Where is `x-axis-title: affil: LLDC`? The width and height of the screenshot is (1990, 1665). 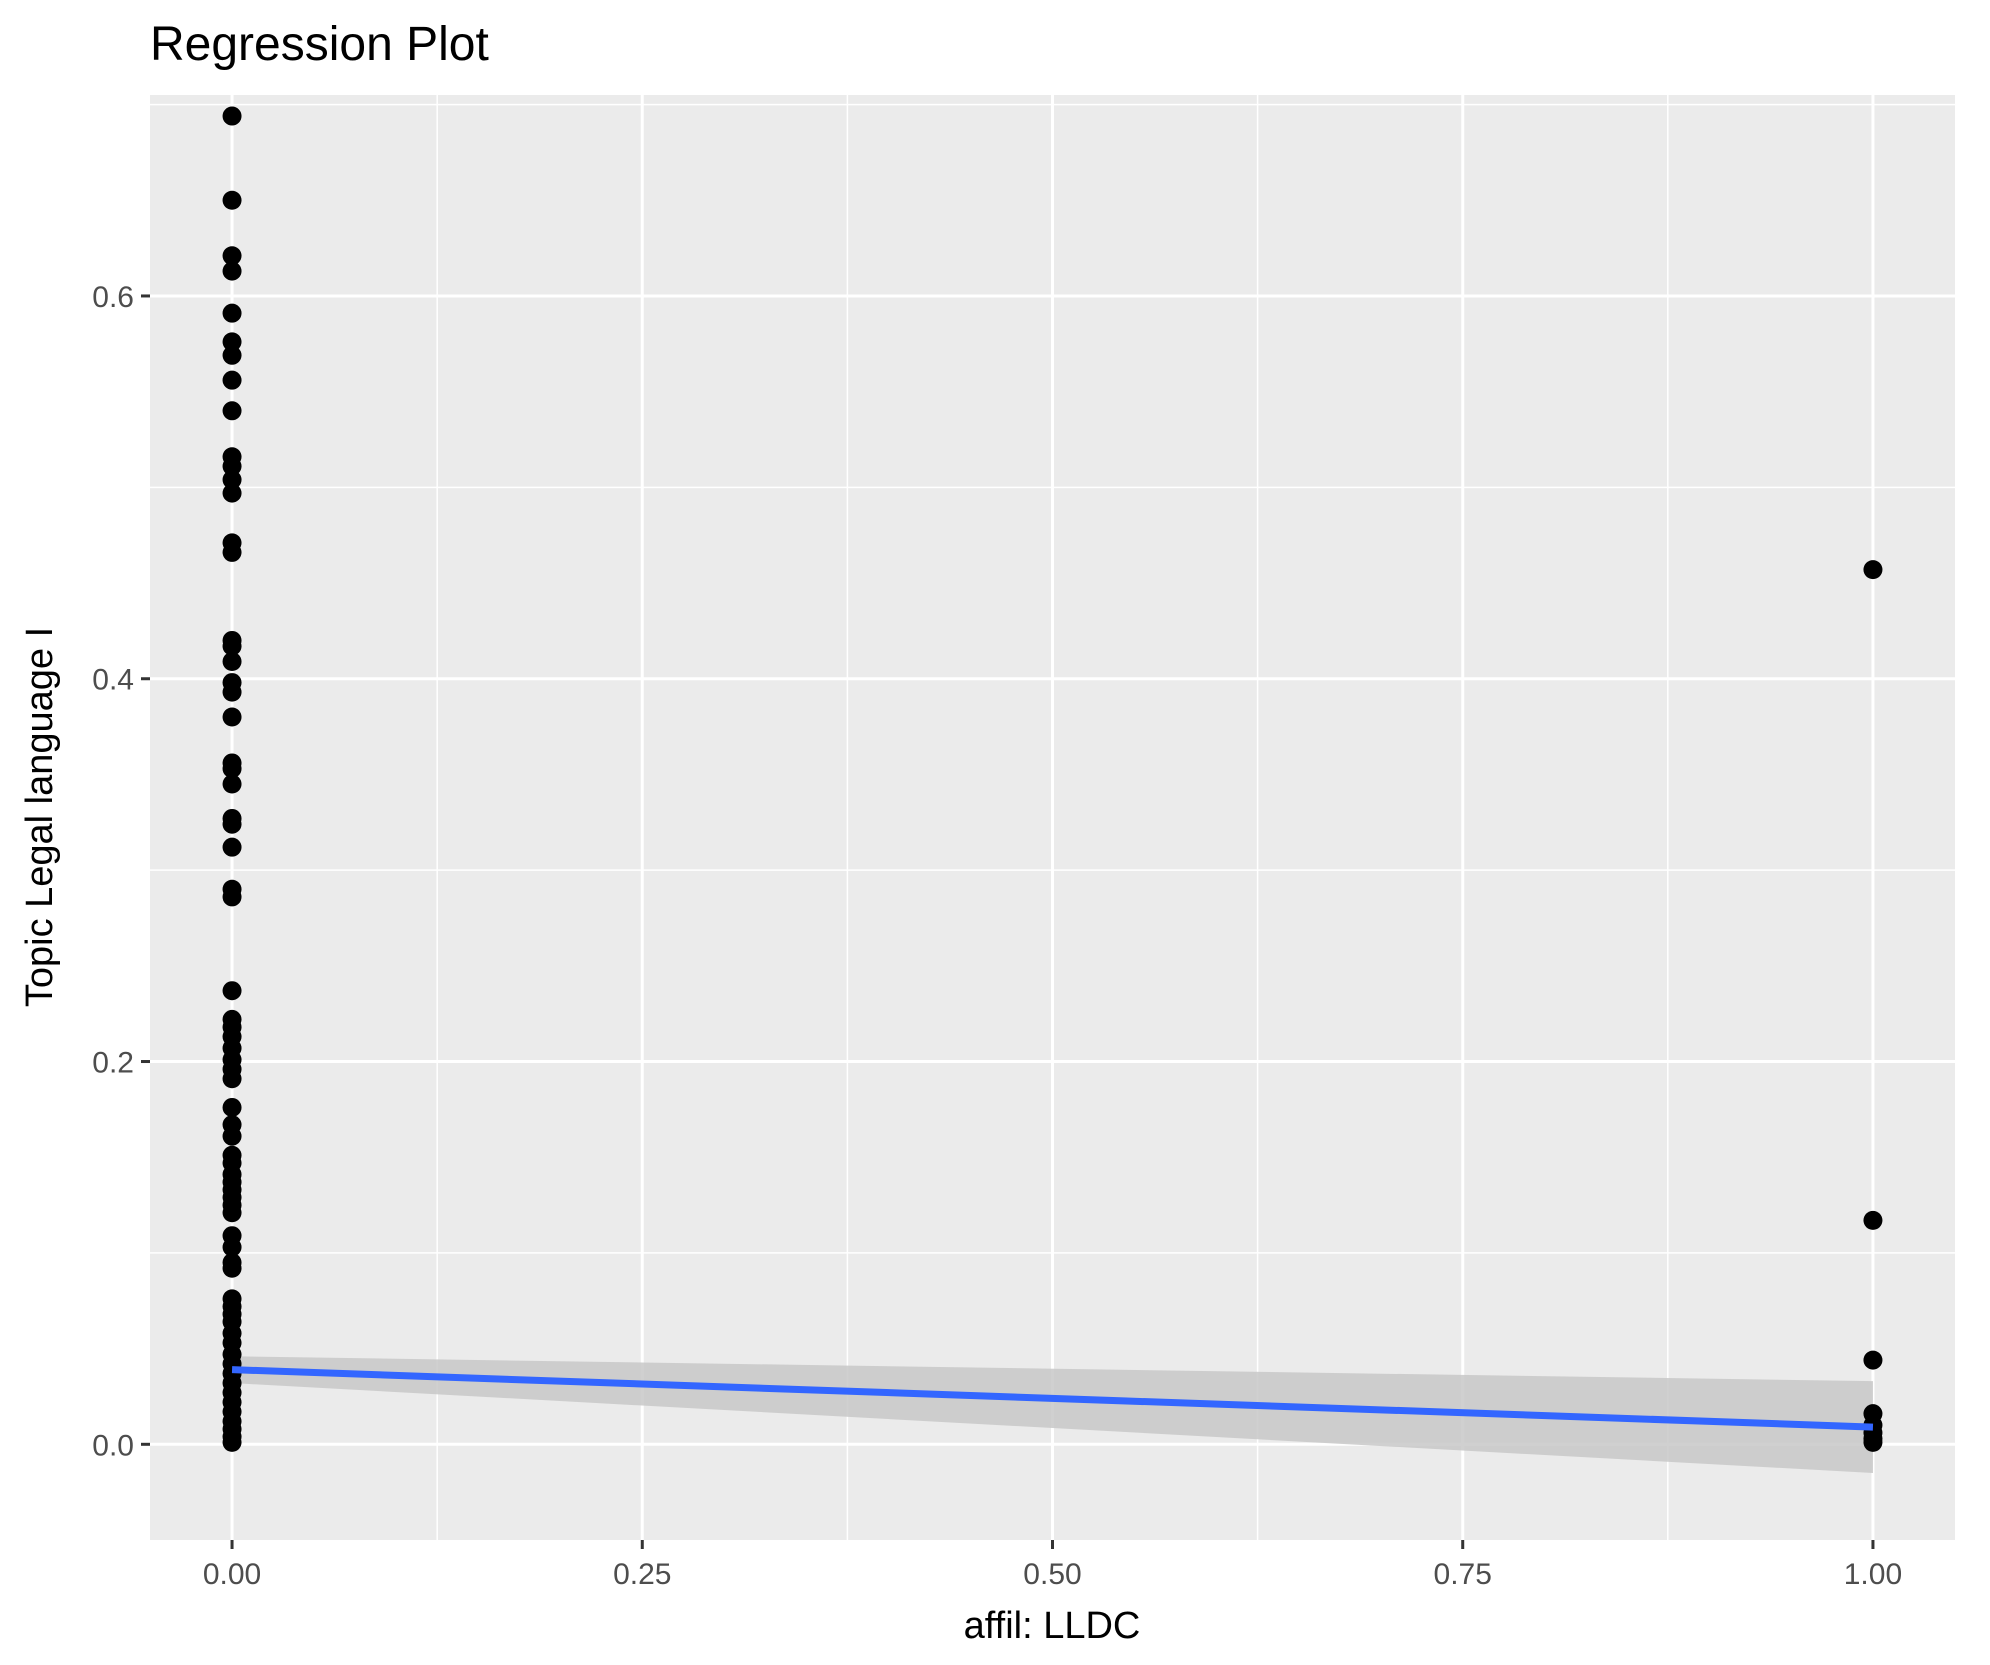 x-axis-title: affil: LLDC is located at coordinates (1052, 1626).